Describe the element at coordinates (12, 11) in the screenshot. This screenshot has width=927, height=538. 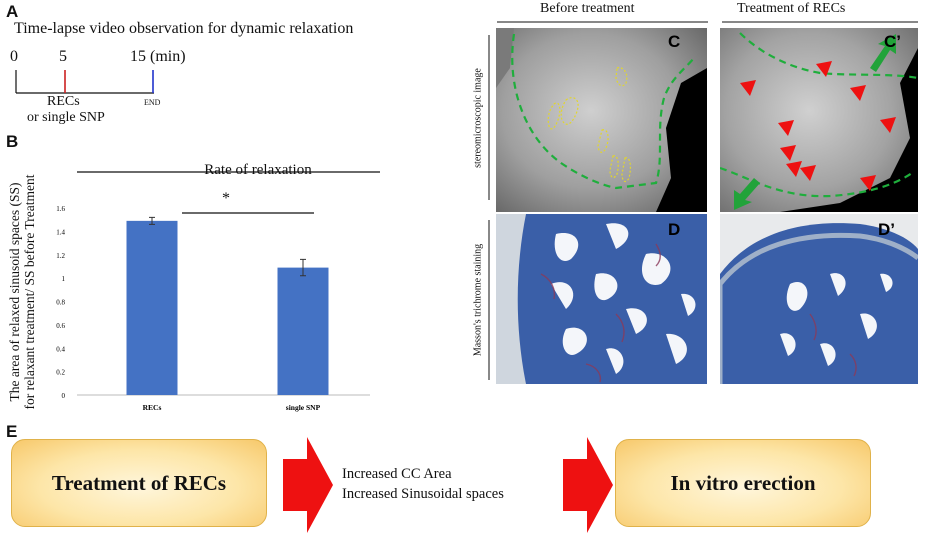
I see `panel-a-letter: A` at that location.